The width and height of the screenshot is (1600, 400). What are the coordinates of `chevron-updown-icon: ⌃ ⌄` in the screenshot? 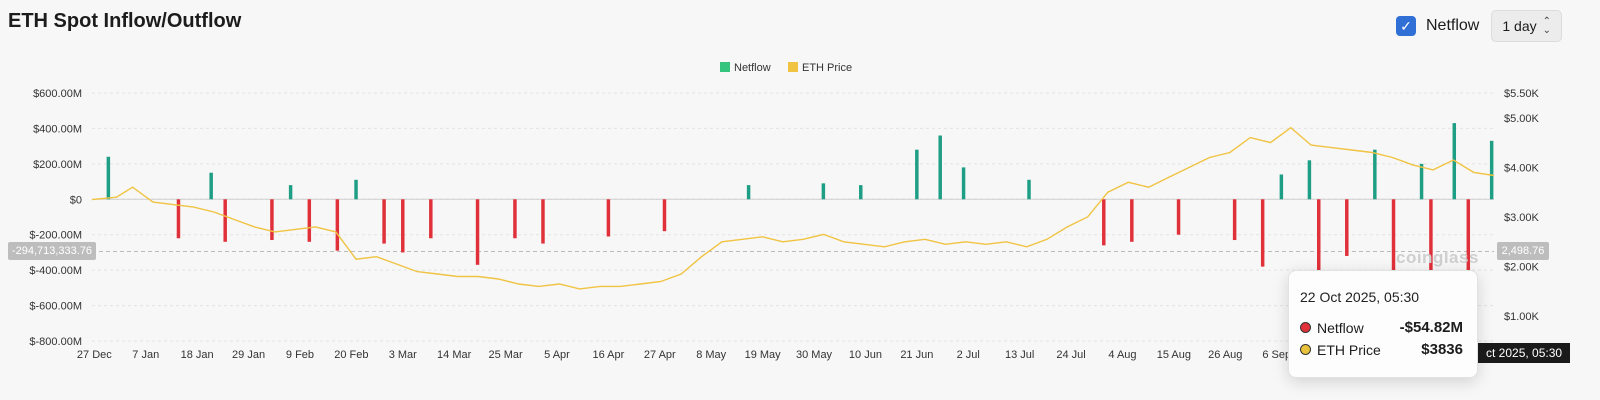 It's located at (1546, 26).